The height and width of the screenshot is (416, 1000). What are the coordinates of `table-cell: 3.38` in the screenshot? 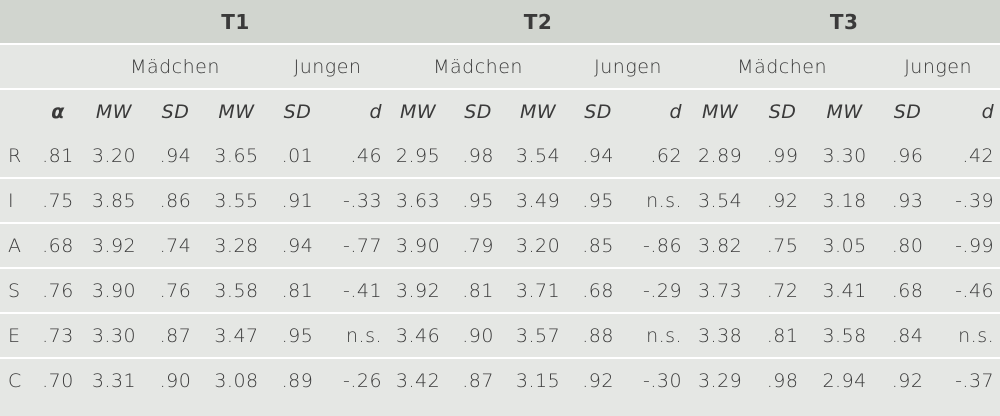 It's located at (720, 336).